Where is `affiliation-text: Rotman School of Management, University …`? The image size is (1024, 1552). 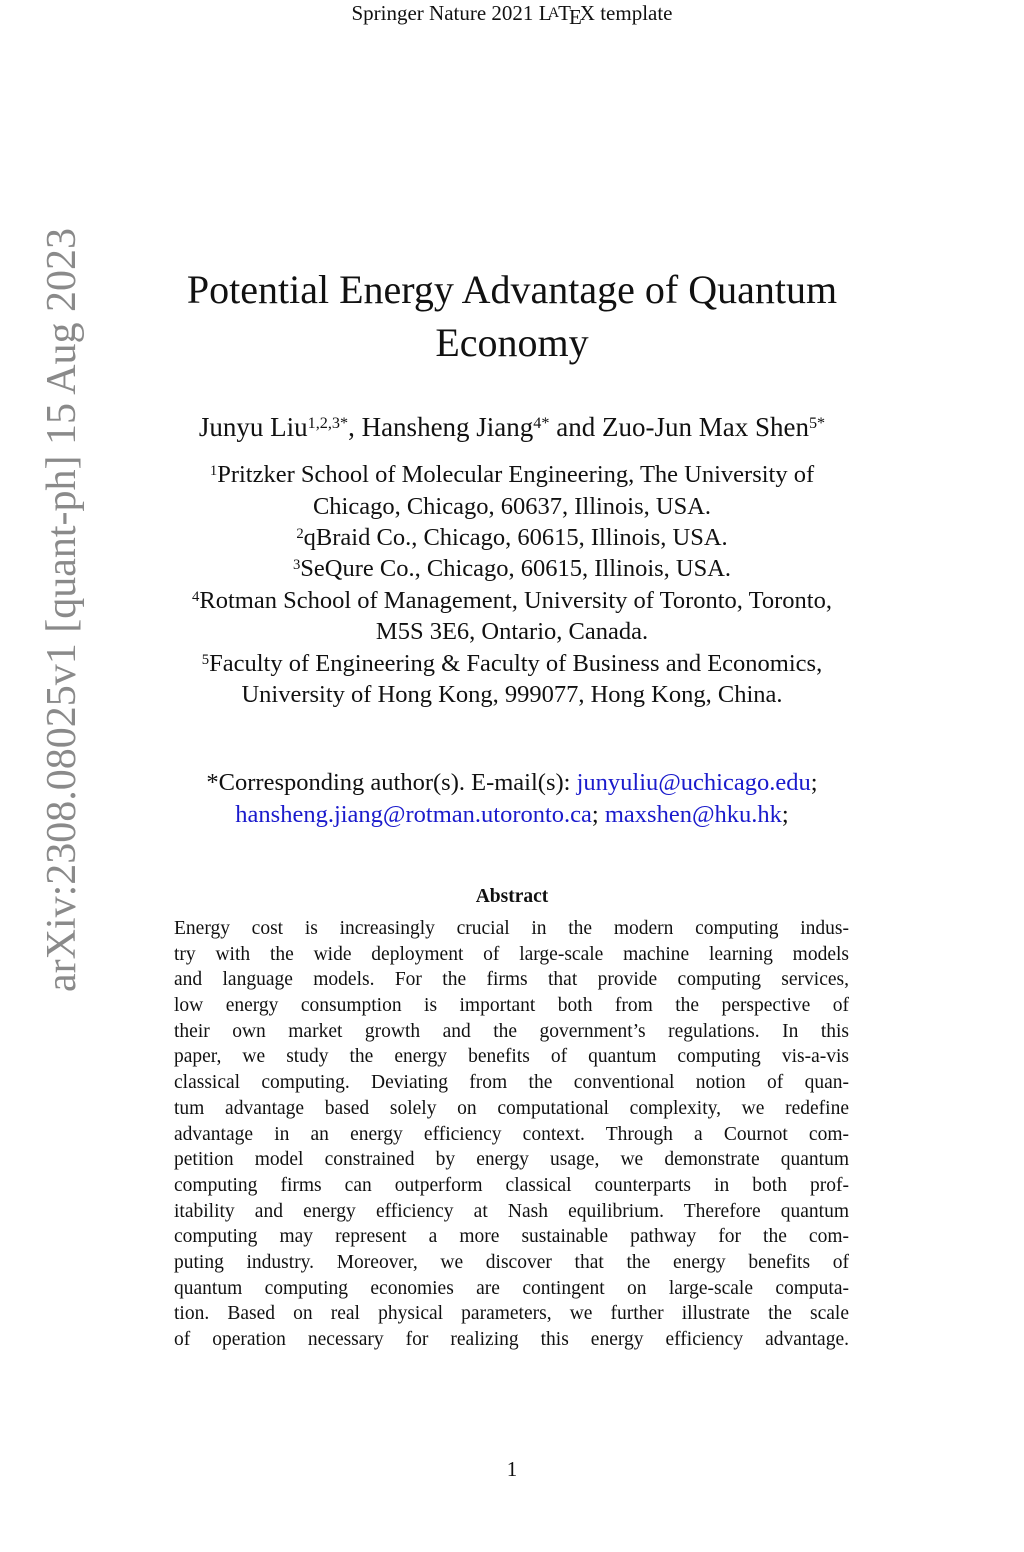 affiliation-text: Rotman School of Management, University … is located at coordinates (515, 600).